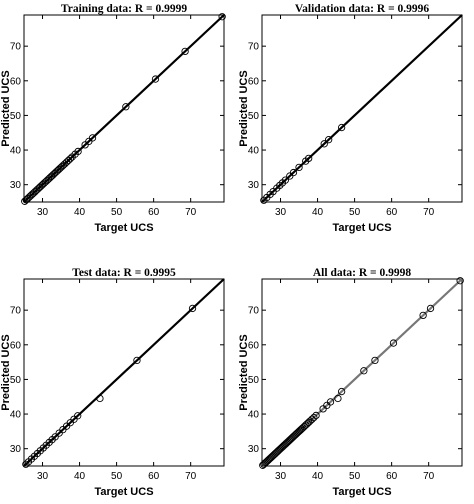 The image size is (474, 504). I want to click on chart-title: Test data: R = 0.9995, so click(124, 273).